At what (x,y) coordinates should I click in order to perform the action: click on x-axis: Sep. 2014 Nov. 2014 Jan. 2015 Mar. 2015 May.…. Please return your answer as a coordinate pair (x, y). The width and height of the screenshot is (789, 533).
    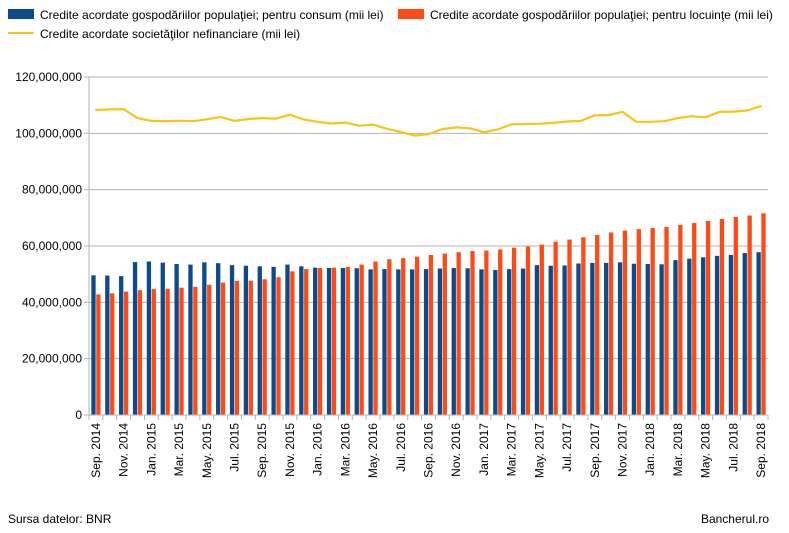
    Looking at the image, I should click on (428, 446).